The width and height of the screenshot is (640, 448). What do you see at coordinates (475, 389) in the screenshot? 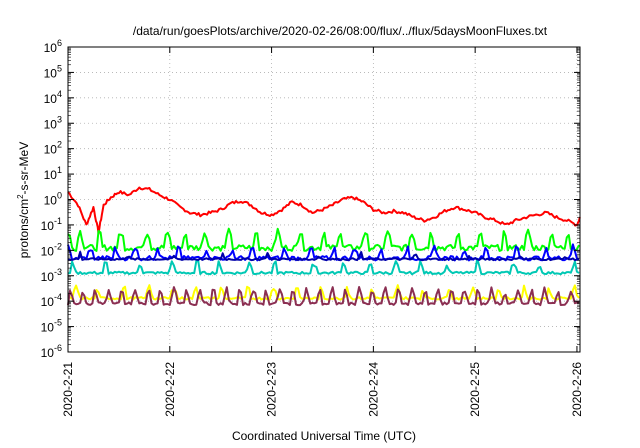
I see `x-tick-label: 2020-2-25` at bounding box center [475, 389].